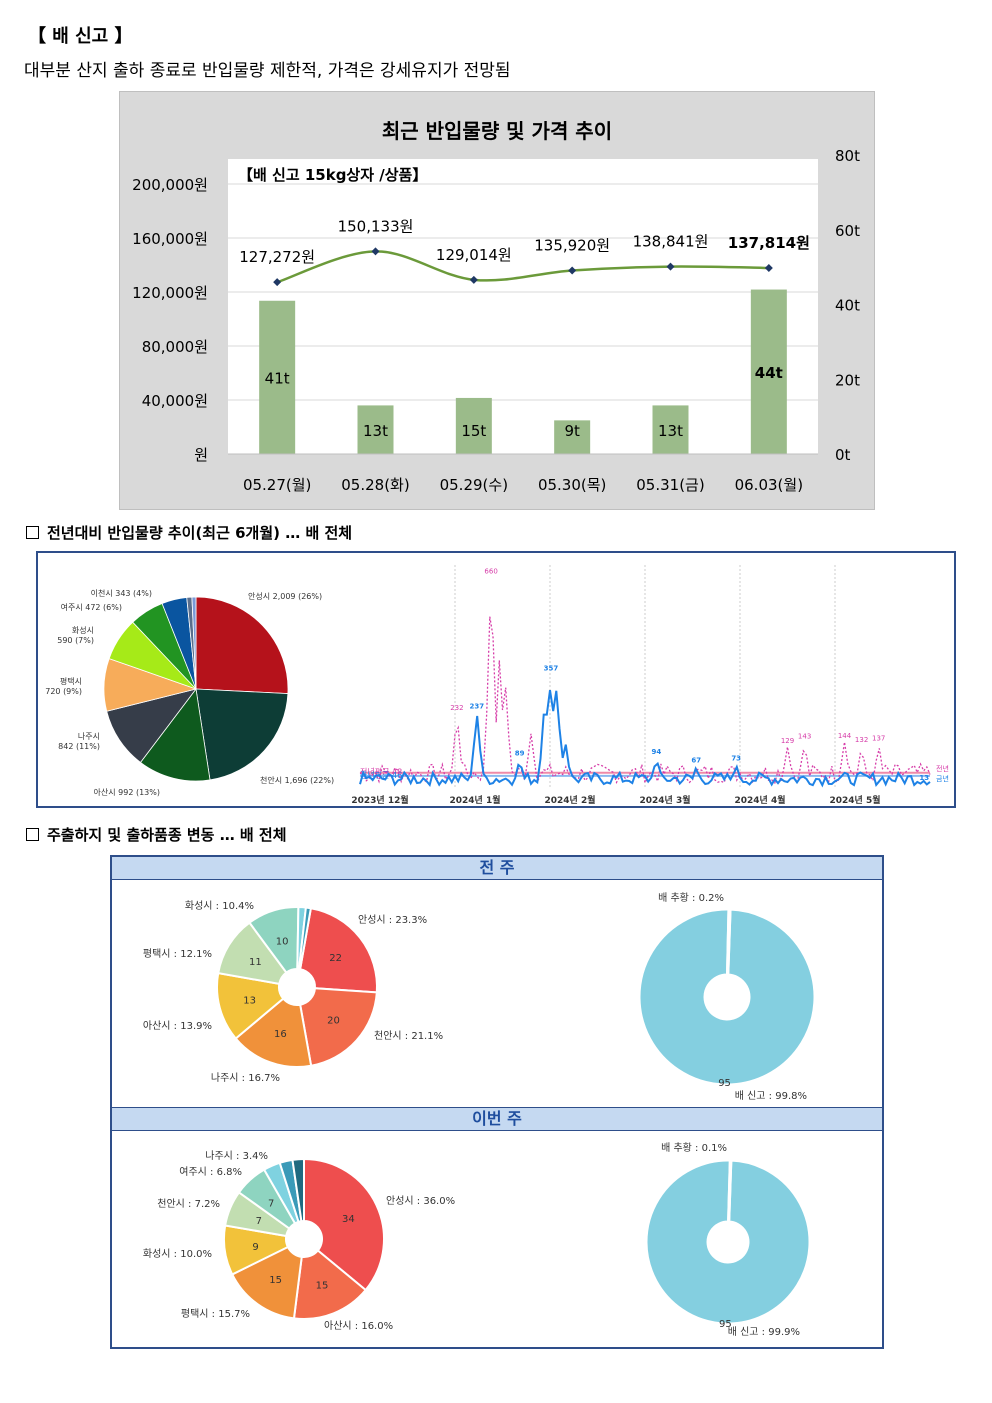 This screenshot has height=1403, width=992. What do you see at coordinates (759, 800) in the screenshot?
I see `x-tick-label: 2024년 4월` at bounding box center [759, 800].